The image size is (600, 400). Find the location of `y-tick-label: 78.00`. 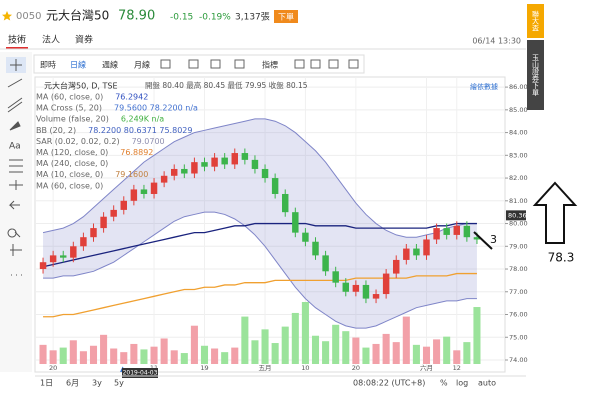

y-tick-label: 78.00 is located at coordinates (518, 269).